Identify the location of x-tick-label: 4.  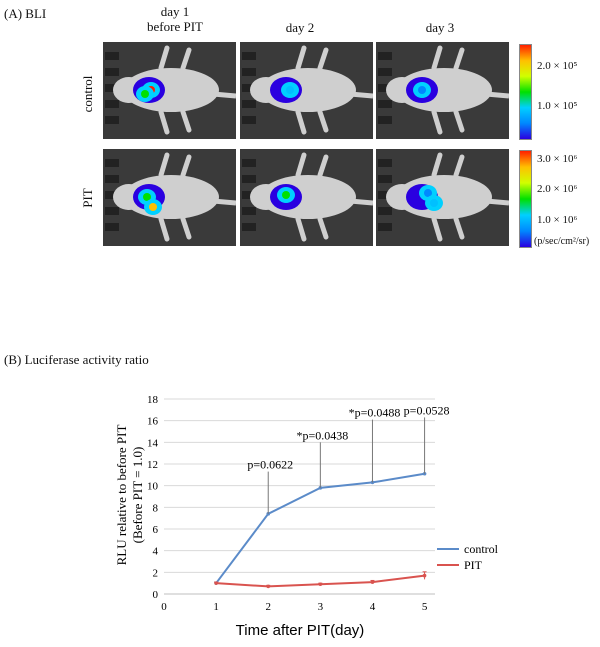
(373, 607).